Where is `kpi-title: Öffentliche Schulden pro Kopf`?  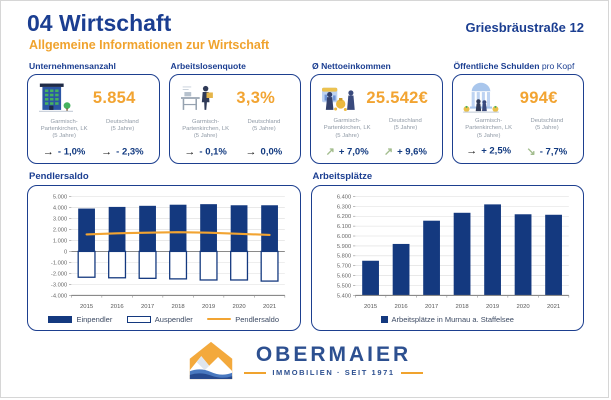
kpi-title: Öffentliche Schulden pro Kopf is located at coordinates (514, 66).